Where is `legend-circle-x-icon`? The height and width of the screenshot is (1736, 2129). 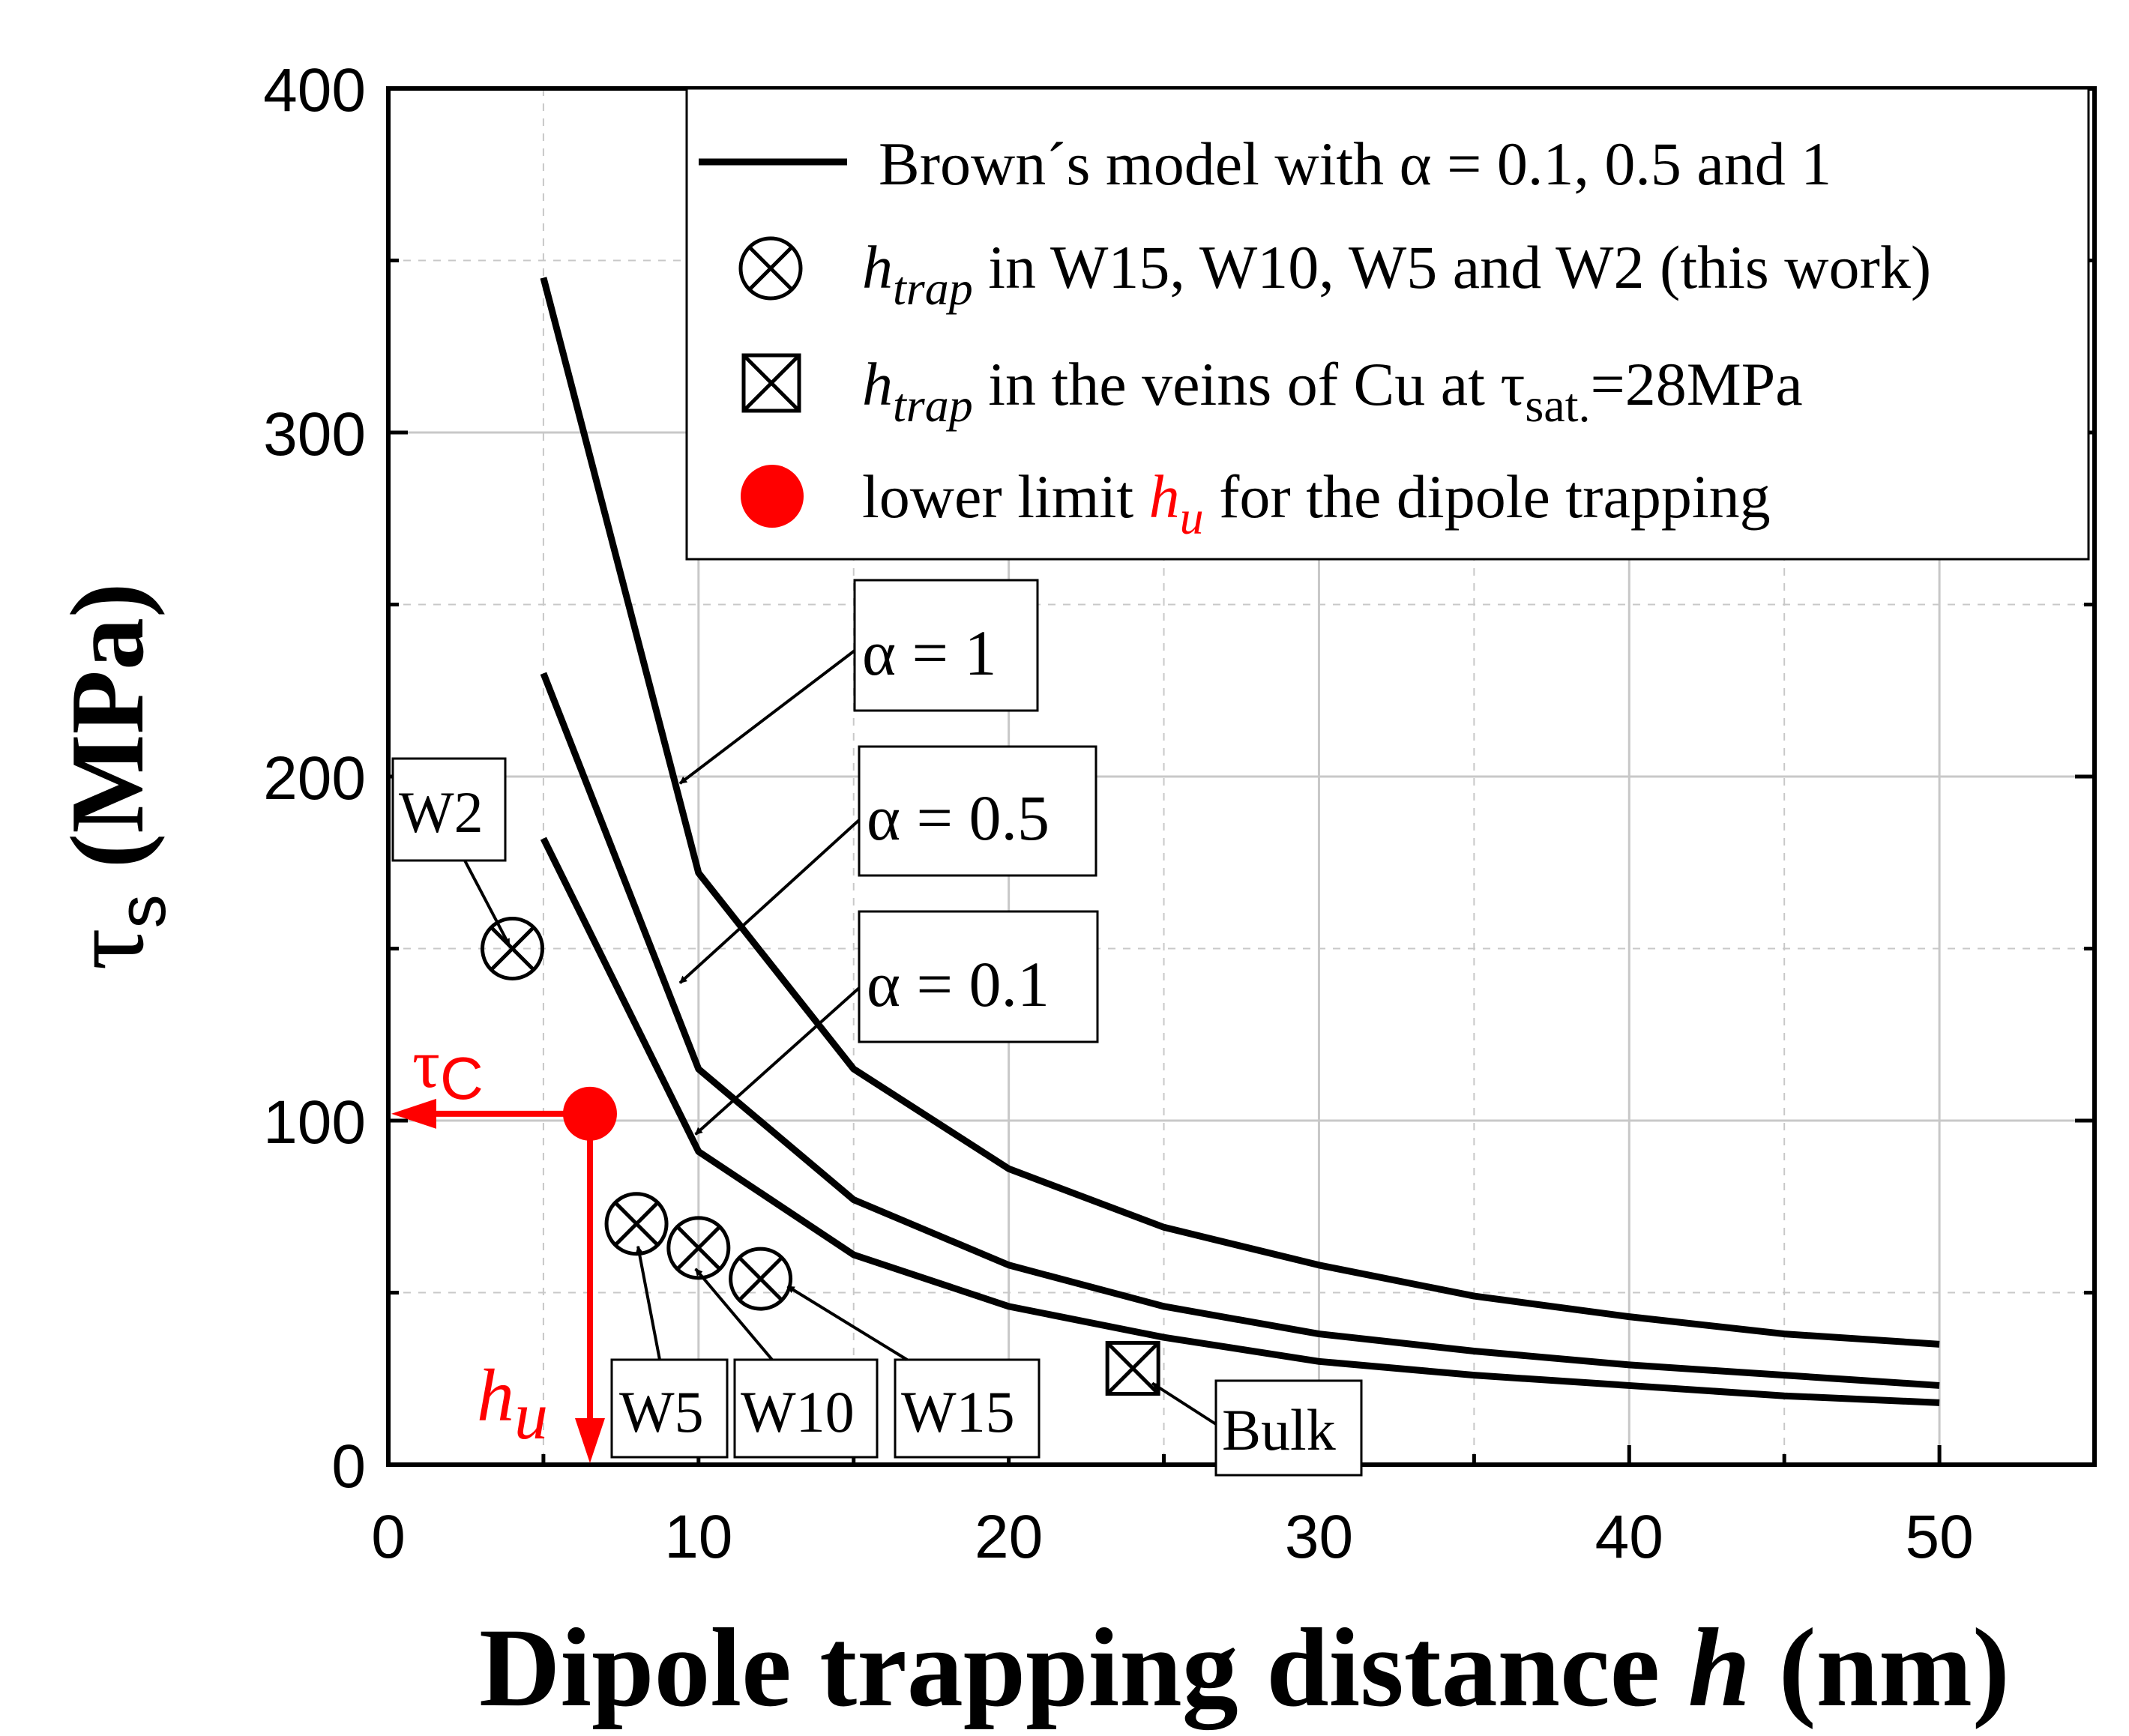 legend-circle-x-icon is located at coordinates (770, 268).